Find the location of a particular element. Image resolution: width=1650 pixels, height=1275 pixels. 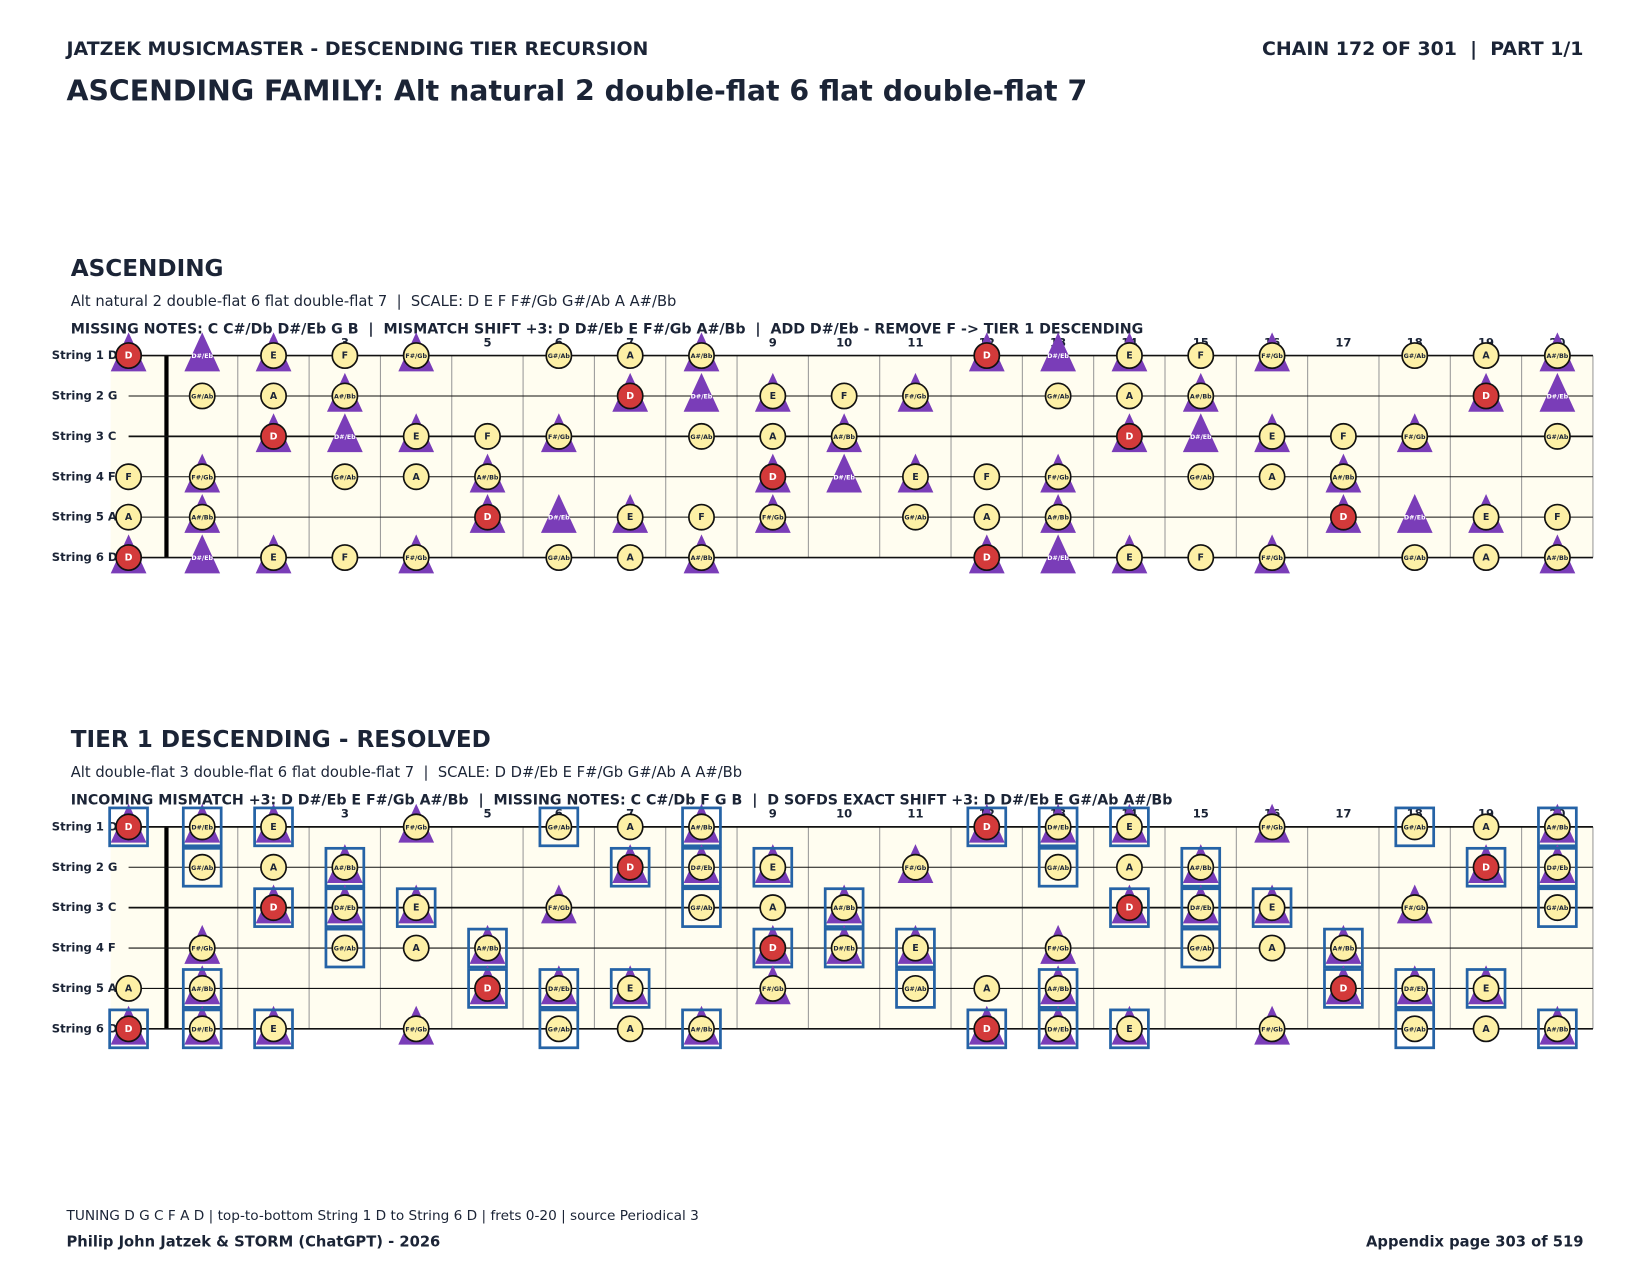

note-marker: E is located at coordinates (1486, 513).